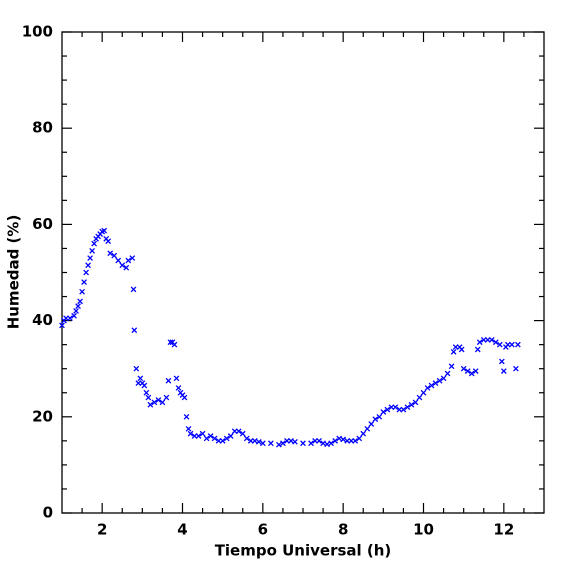  What do you see at coordinates (503, 530) in the screenshot?
I see `x-tick-label: 12` at bounding box center [503, 530].